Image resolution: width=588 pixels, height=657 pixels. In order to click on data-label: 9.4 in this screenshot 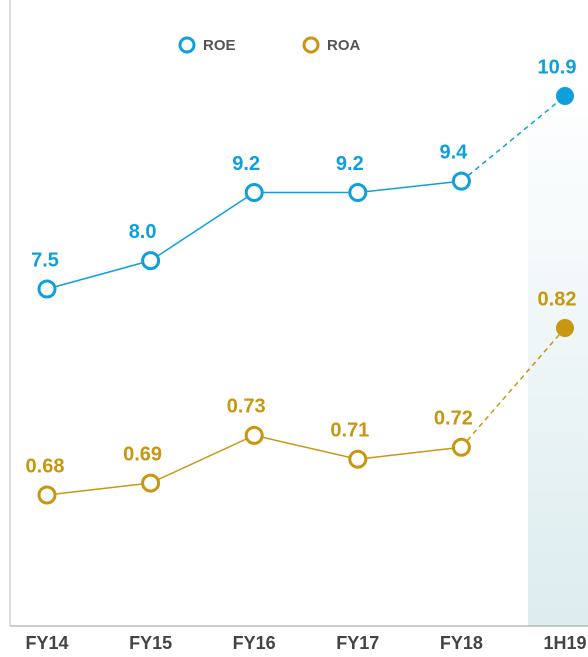, I will do `click(453, 152)`.